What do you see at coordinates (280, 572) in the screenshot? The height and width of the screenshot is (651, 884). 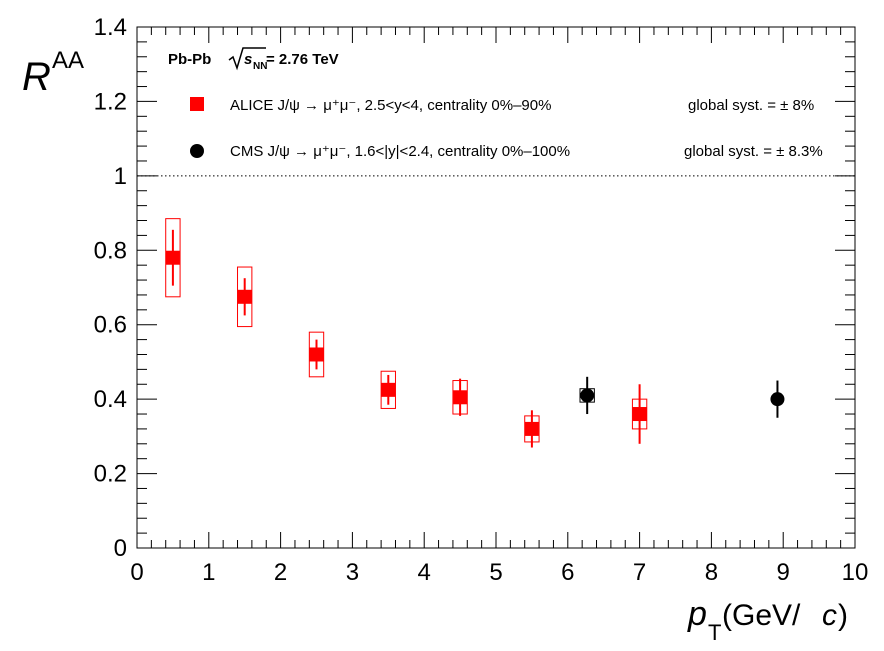 I see `x-tick-label: 2` at bounding box center [280, 572].